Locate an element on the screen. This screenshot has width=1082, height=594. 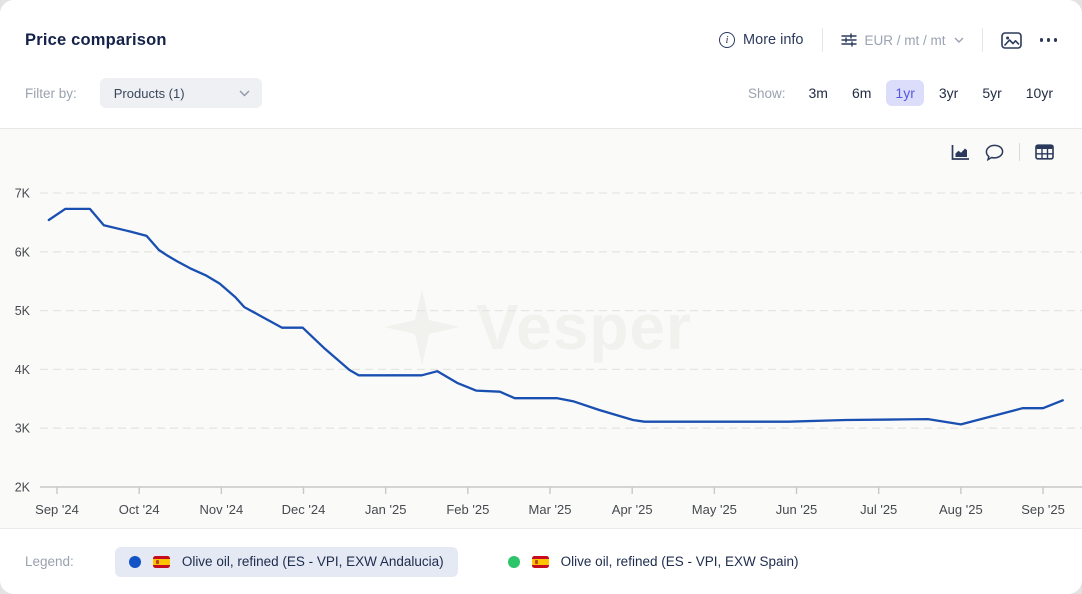
export-image-button is located at coordinates (1011, 40).